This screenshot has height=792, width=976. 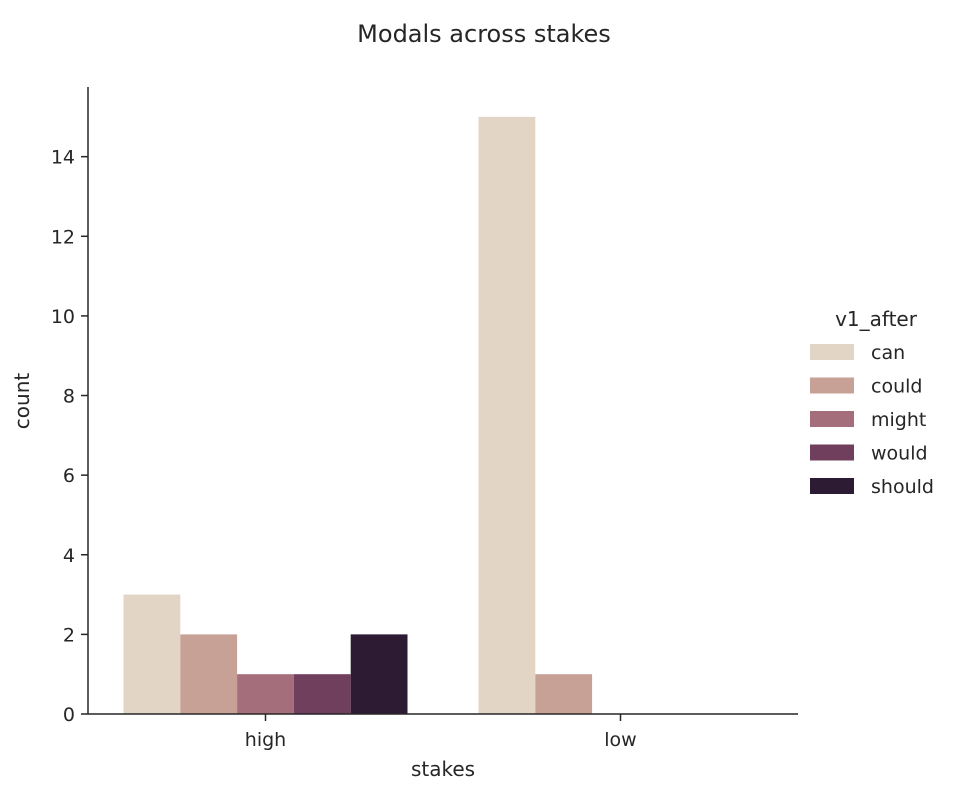 I want to click on y-tick-label: 4, so click(x=69, y=556).